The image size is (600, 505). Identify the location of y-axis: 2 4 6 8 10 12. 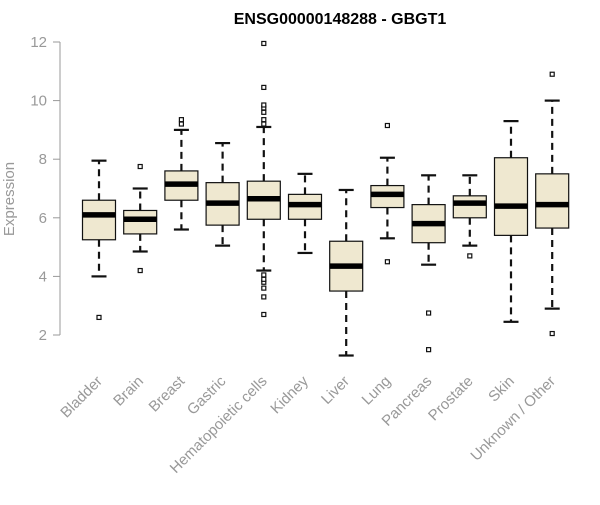
(45, 189).